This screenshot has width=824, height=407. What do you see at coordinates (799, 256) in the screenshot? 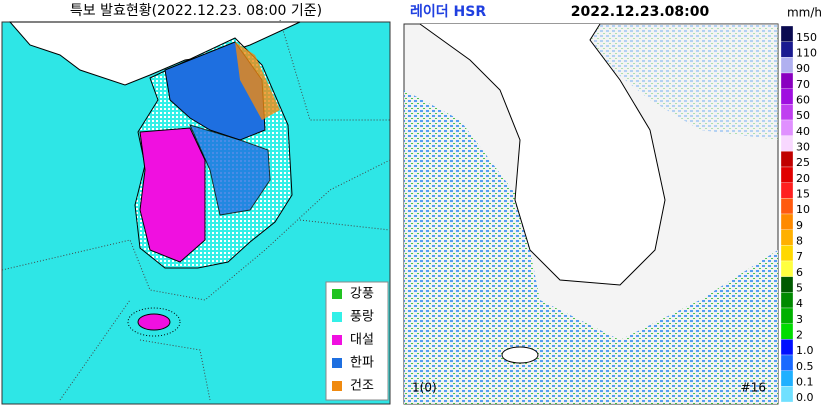
I see `scale-label: 7` at bounding box center [799, 256].